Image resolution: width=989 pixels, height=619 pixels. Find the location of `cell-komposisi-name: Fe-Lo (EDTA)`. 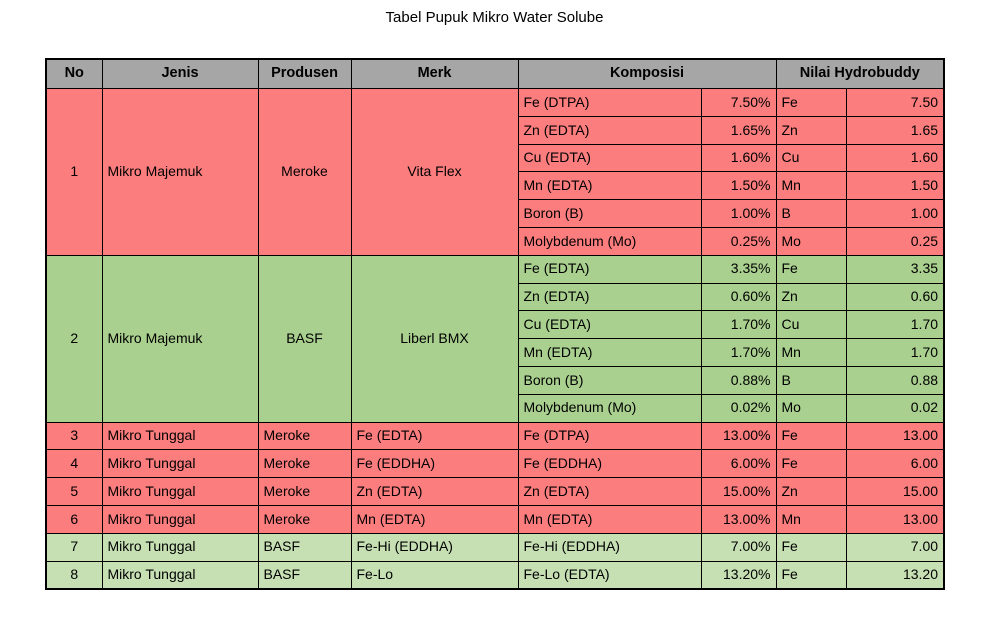

cell-komposisi-name: Fe-Lo (EDTA) is located at coordinates (609, 575).